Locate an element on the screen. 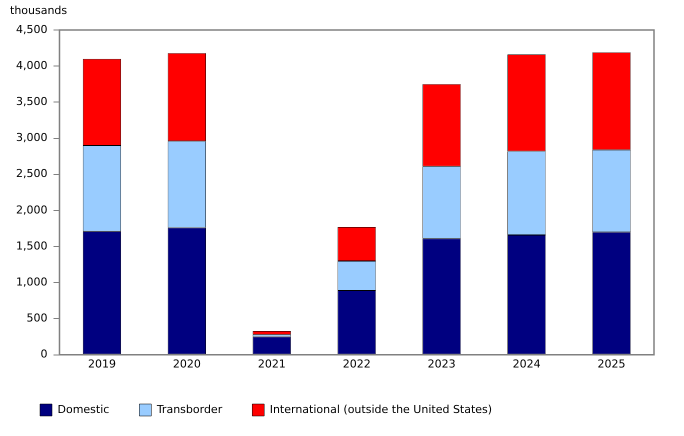 Image resolution: width=684 pixels, height=436 pixels. legend-label: Domestic is located at coordinates (84, 409).